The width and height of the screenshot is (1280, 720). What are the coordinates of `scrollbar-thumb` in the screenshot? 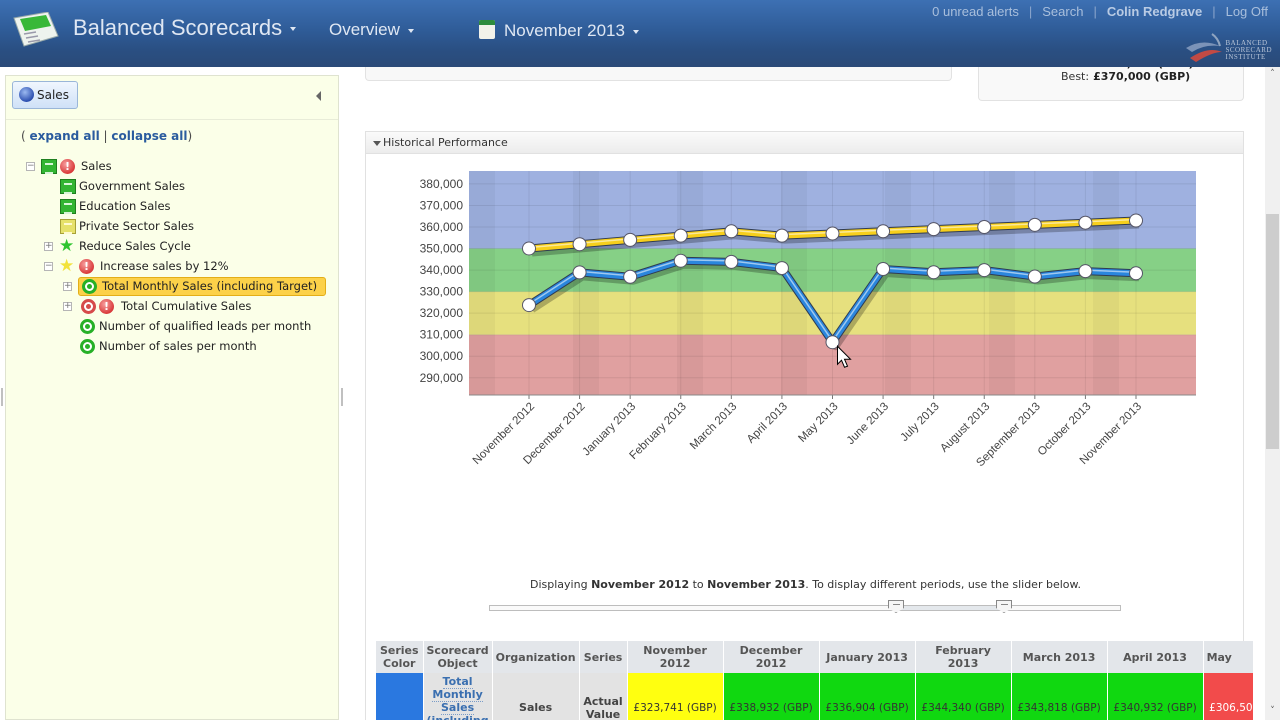 It's located at (1272, 331).